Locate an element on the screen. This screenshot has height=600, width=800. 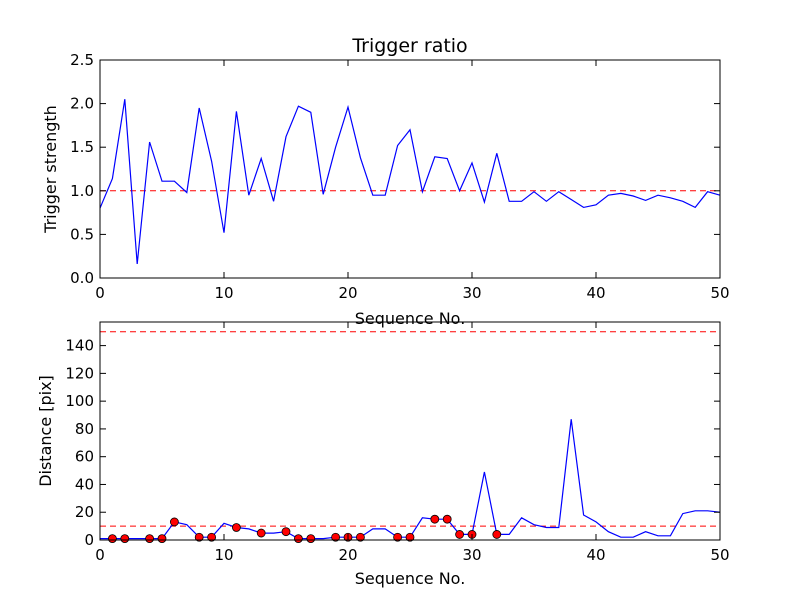
y-tick-label: 20 is located at coordinates (84, 512).